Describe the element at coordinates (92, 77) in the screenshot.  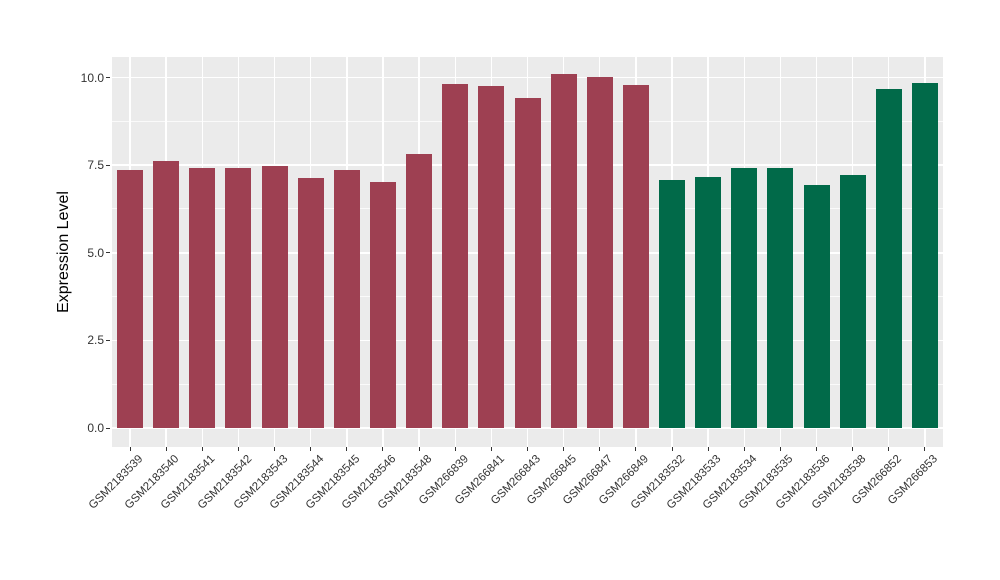
I see `y-tick-label: 10.0` at that location.